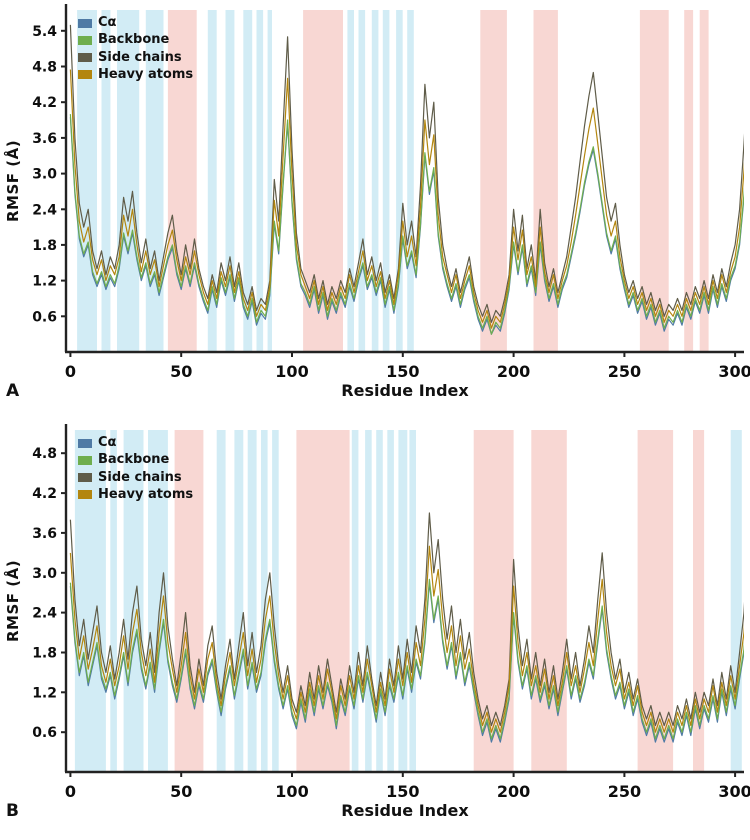  What do you see at coordinates (44, 32) in the screenshot?
I see `y-tick-label: 5.4` at bounding box center [44, 32].